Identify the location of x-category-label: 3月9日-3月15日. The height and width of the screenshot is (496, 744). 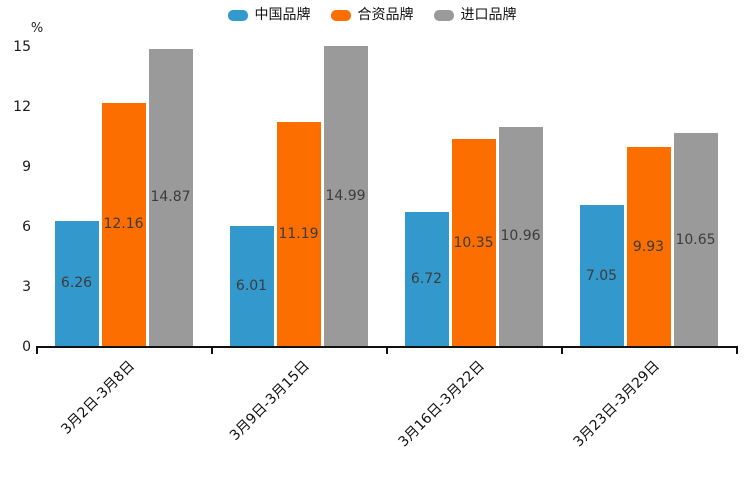
(269, 401).